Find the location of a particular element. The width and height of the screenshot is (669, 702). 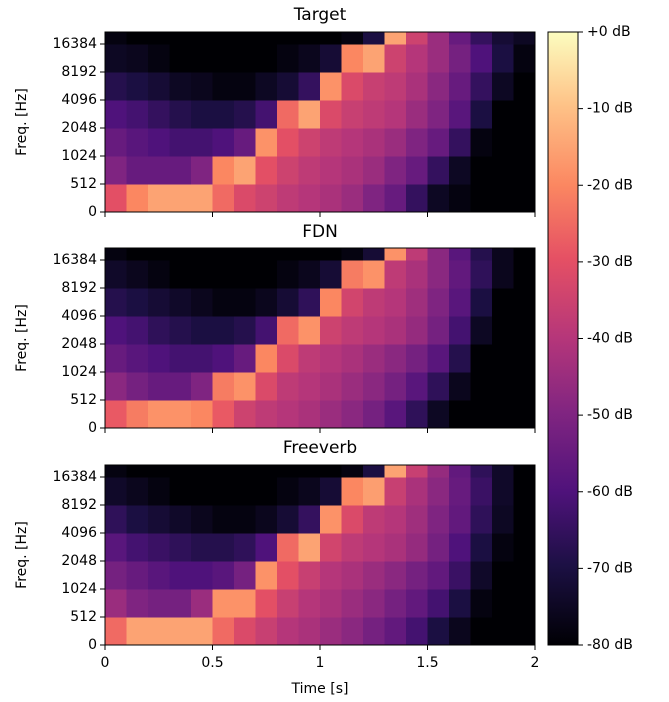

colorbar-tick-label: -50 dB is located at coordinates (610, 415).